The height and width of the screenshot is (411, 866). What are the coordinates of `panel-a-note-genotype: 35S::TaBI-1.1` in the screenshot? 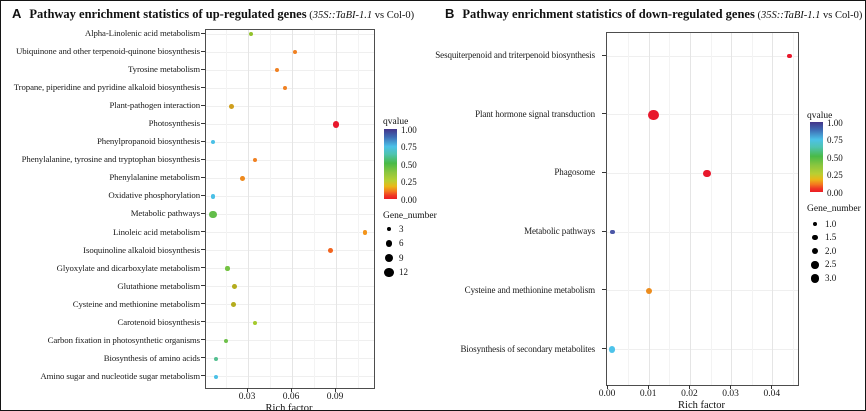 It's located at (342, 15).